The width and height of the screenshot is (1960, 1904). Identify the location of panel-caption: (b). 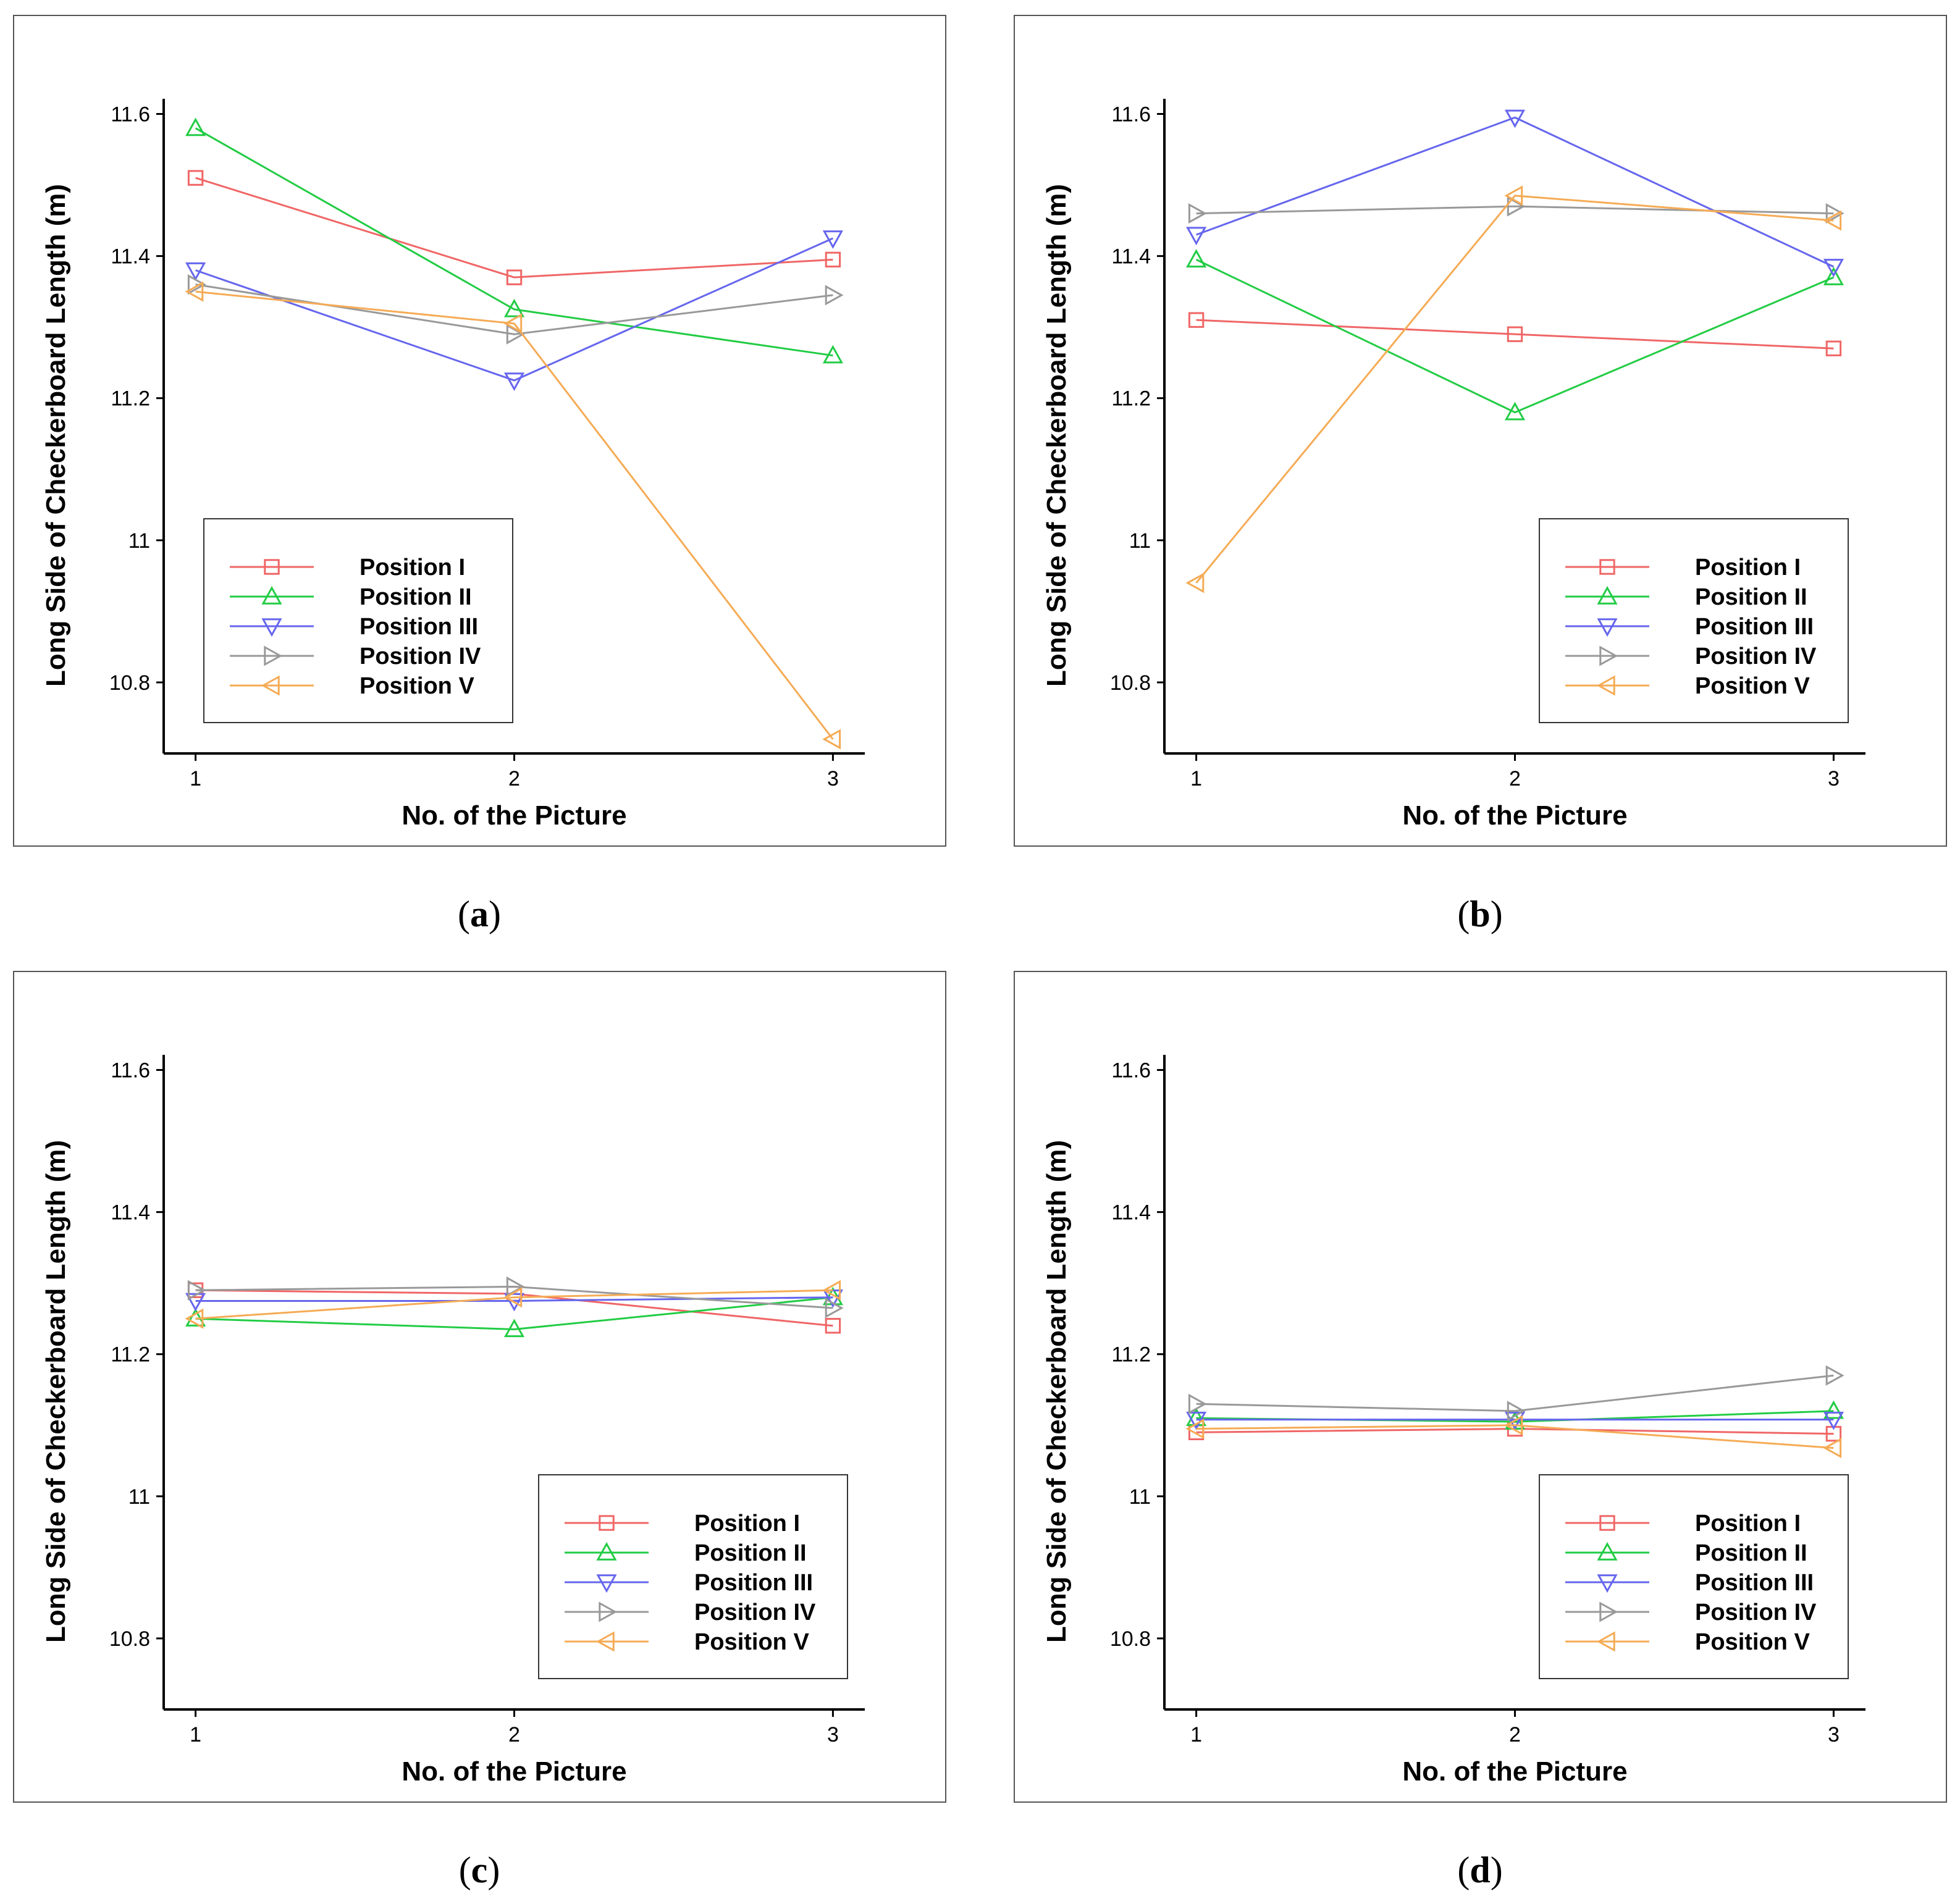
(1479, 914).